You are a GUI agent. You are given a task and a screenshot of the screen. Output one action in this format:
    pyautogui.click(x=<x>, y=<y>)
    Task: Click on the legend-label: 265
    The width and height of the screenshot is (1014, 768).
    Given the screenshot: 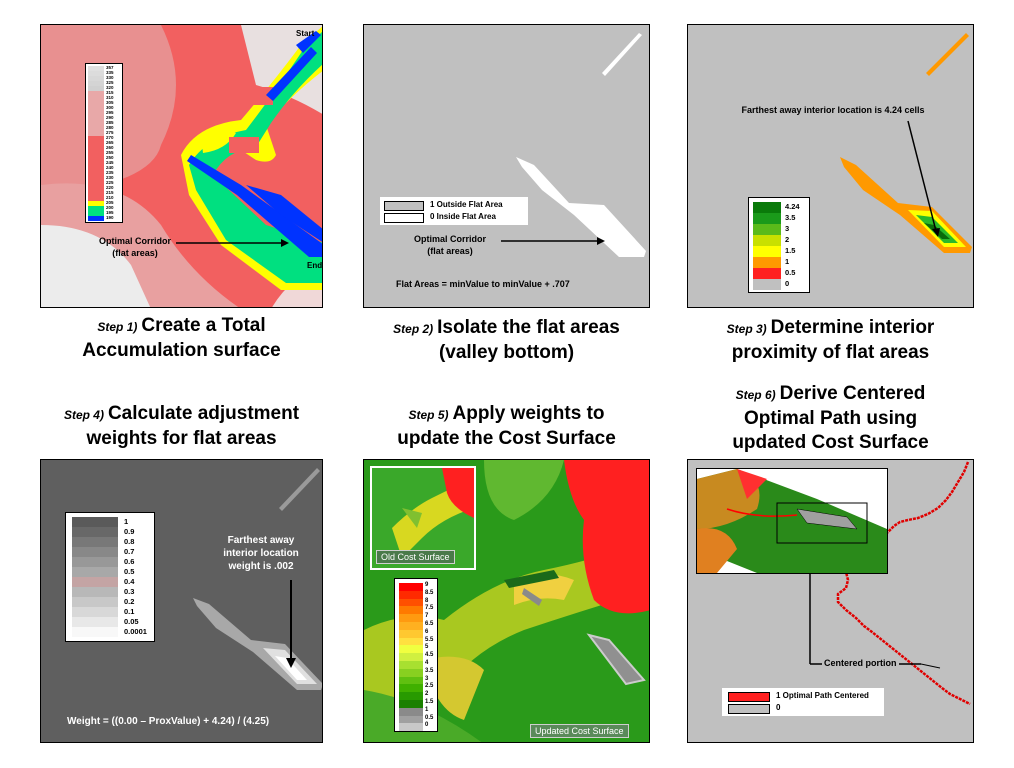 What is the action you would take?
    pyautogui.click(x=110, y=142)
    